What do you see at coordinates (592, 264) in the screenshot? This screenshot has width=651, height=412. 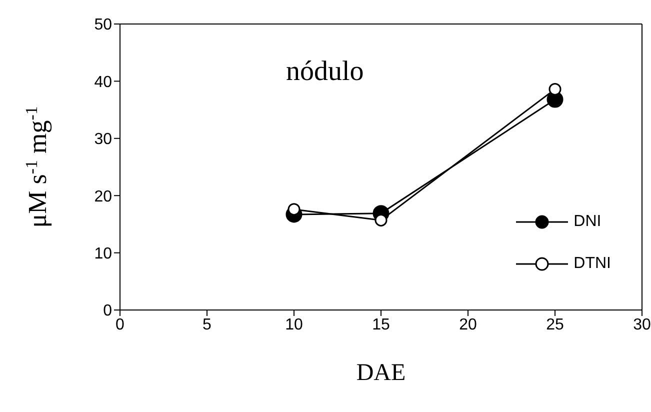 I see `legend-label: DTNI` at bounding box center [592, 264].